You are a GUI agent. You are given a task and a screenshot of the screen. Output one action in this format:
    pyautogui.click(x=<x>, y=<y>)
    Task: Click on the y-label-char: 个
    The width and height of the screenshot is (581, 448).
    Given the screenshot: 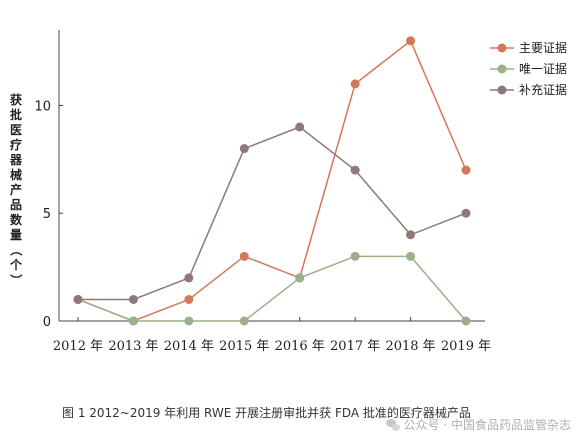 What is the action you would take?
    pyautogui.click(x=16, y=264)
    